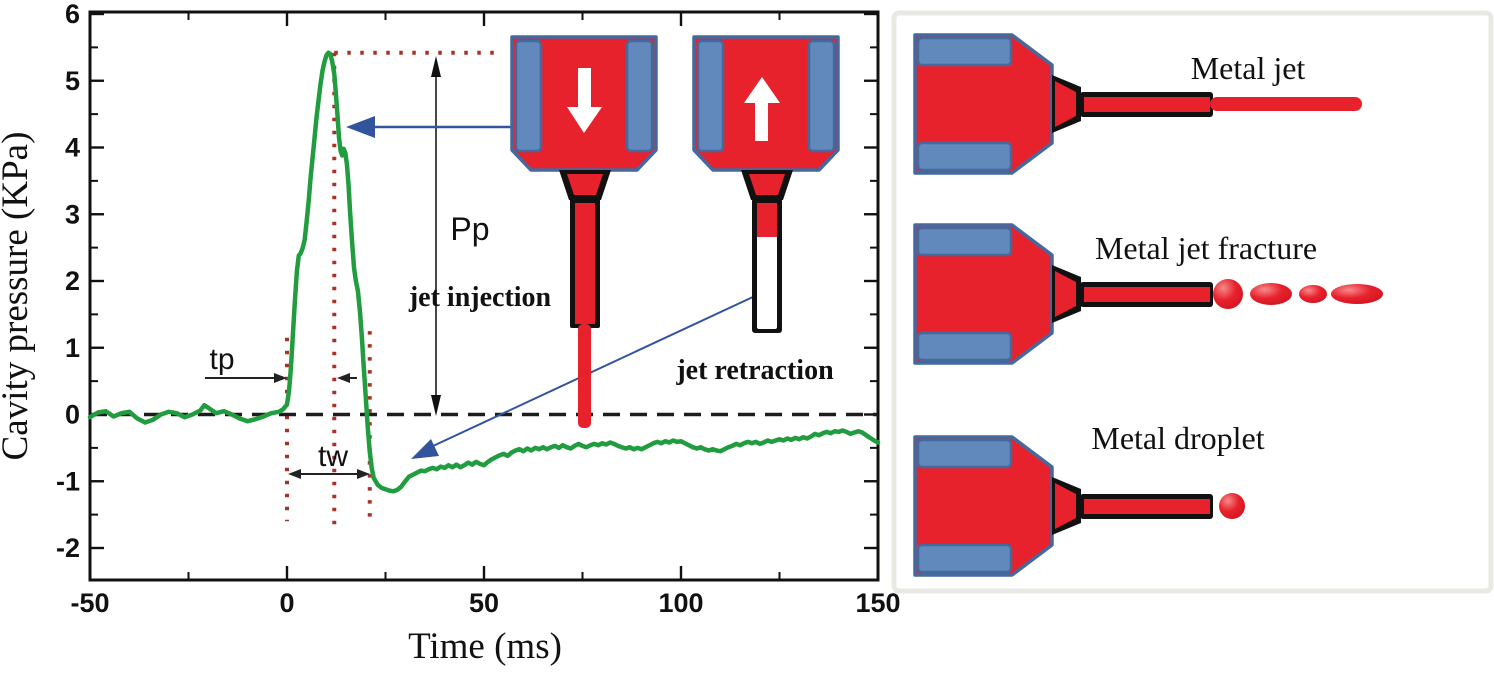  What do you see at coordinates (281, 378) in the screenshot?
I see `tp-interval-arrow` at bounding box center [281, 378].